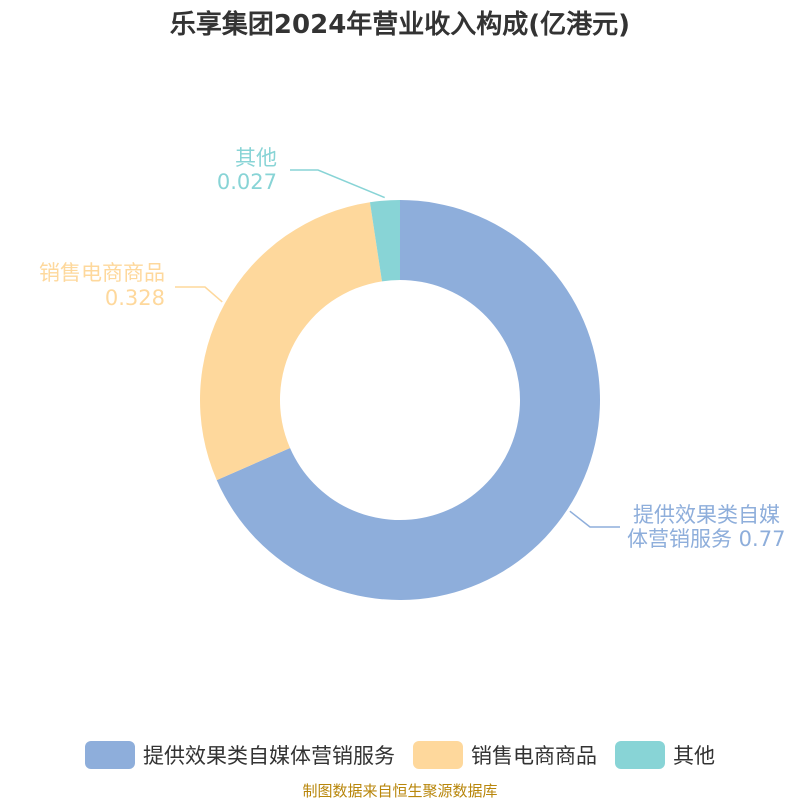  I want to click on slice-label: 提供效果类自媒, so click(706, 515).